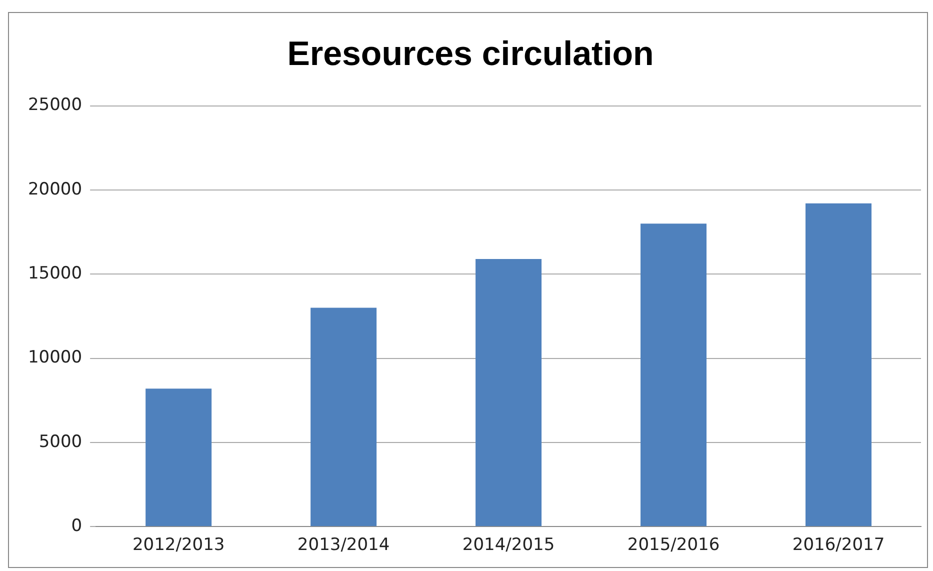 Image resolution: width=933 pixels, height=571 pixels. I want to click on y-tick-label: 10000, so click(55, 358).